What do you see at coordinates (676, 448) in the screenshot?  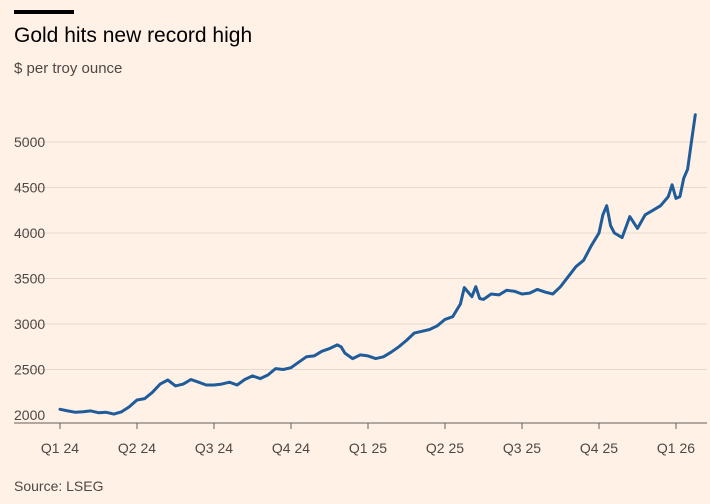 I see `x-tick-label-8: Q1 26` at bounding box center [676, 448].